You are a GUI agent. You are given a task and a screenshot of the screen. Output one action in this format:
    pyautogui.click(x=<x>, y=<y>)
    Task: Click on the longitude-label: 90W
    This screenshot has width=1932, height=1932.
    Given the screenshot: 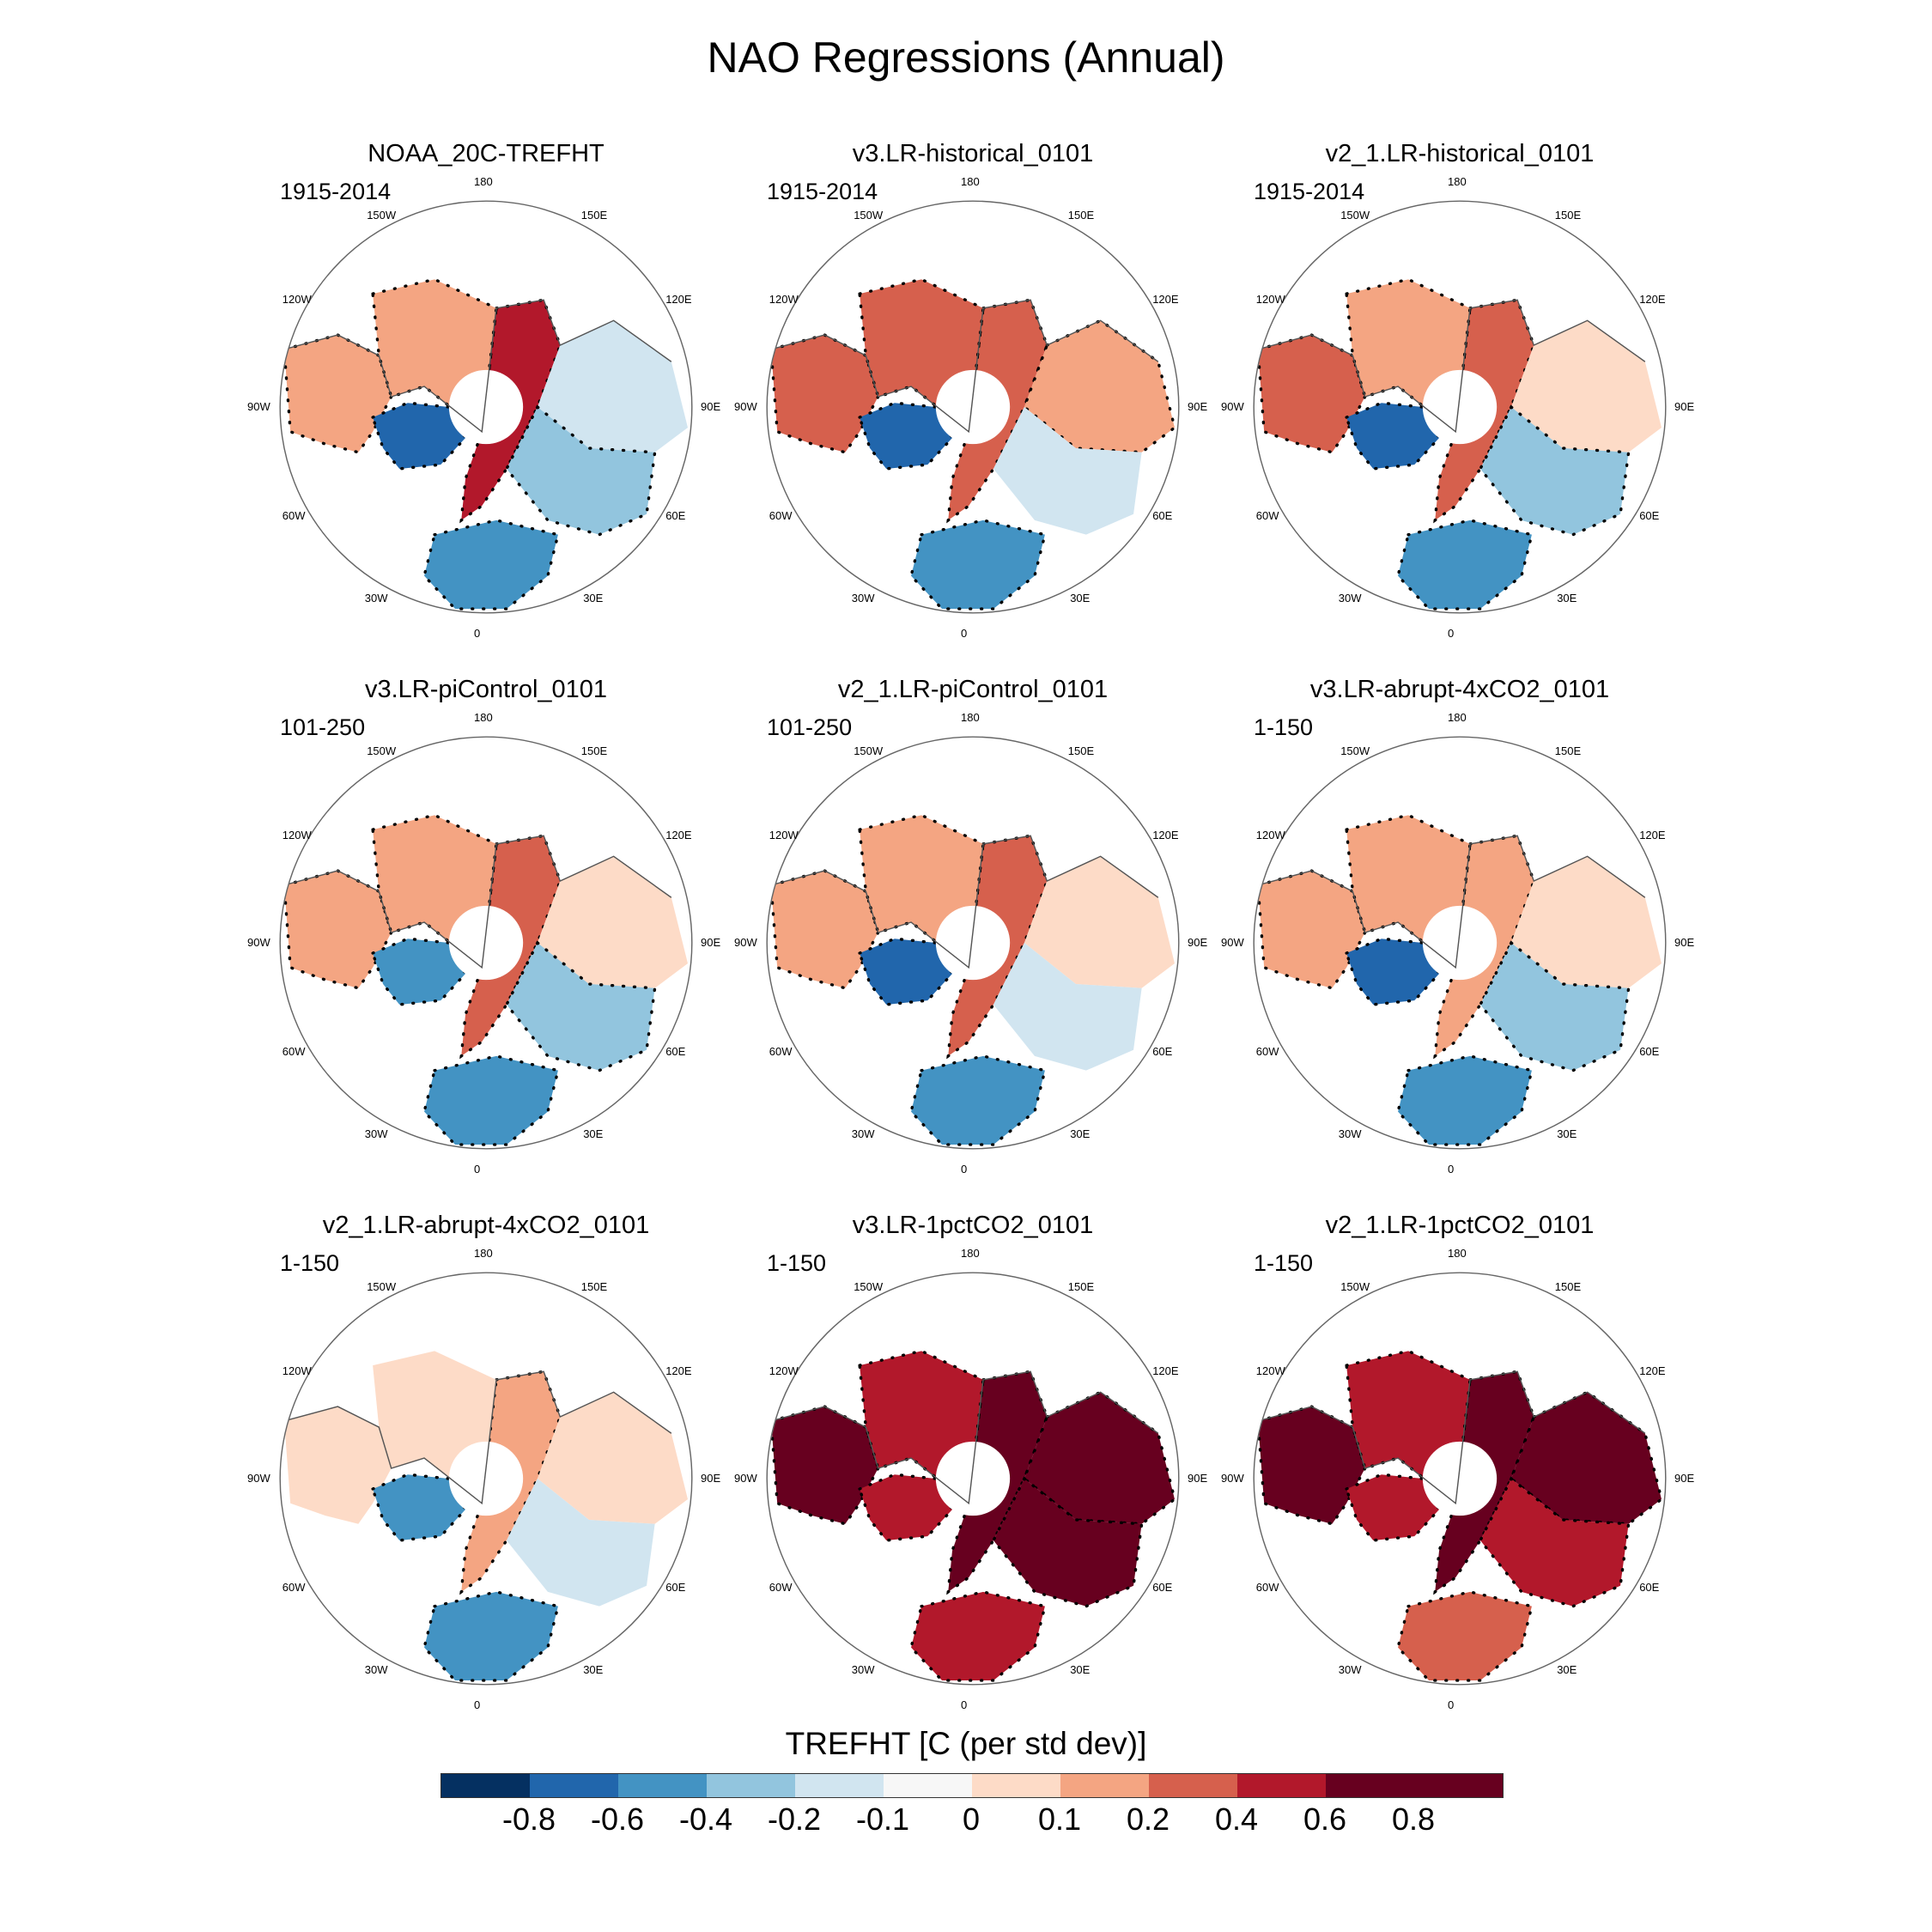 What is the action you would take?
    pyautogui.click(x=1232, y=407)
    